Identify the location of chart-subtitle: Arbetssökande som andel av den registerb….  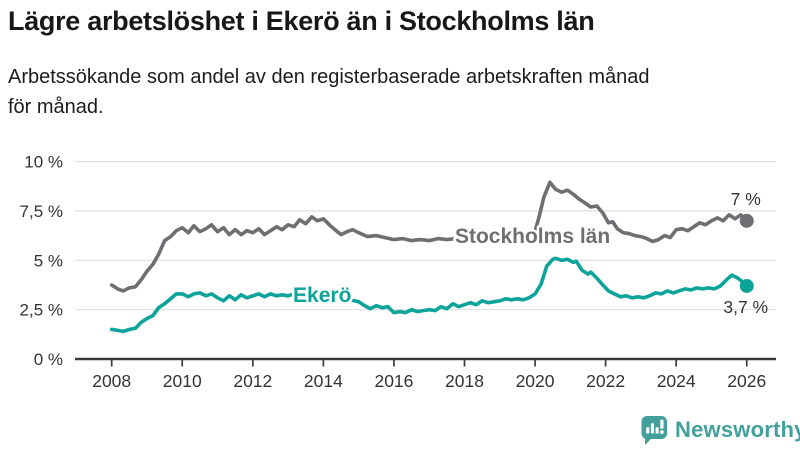
(400, 92).